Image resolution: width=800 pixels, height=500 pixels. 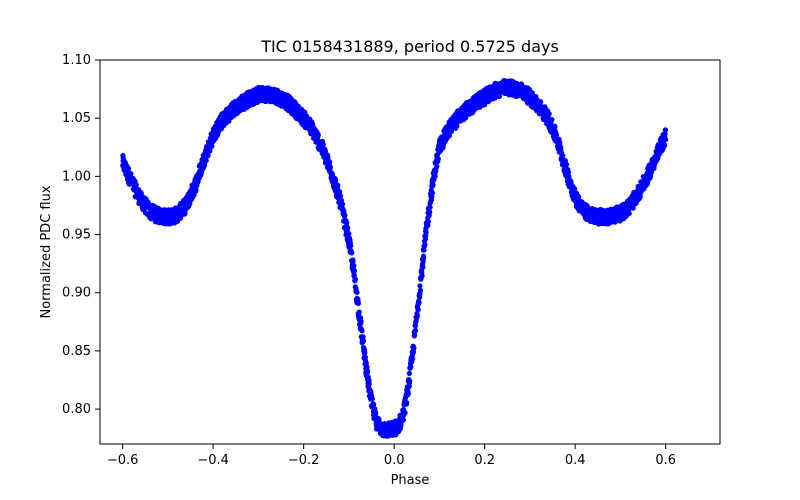 What do you see at coordinates (123, 460) in the screenshot?
I see `x-tick-label: −0.6` at bounding box center [123, 460].